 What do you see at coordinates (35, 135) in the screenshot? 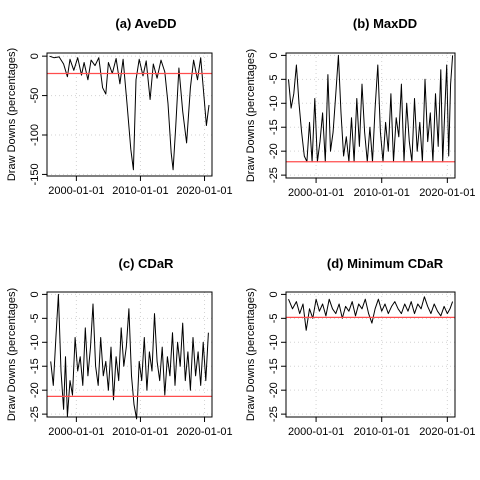
I see `y-tick-label: -100` at bounding box center [35, 135].